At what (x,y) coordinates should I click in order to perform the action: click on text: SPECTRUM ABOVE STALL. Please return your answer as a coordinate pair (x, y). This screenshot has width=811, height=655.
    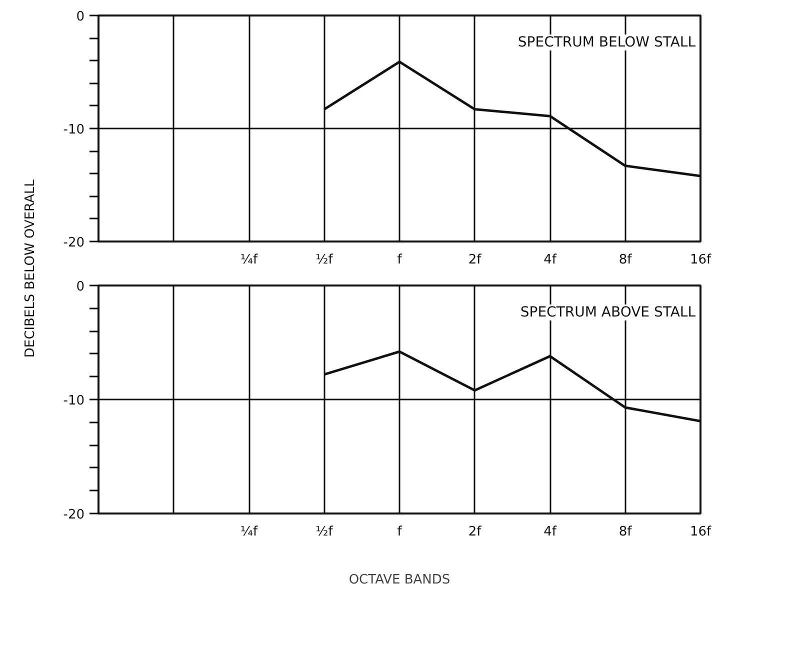
    Looking at the image, I should click on (608, 312).